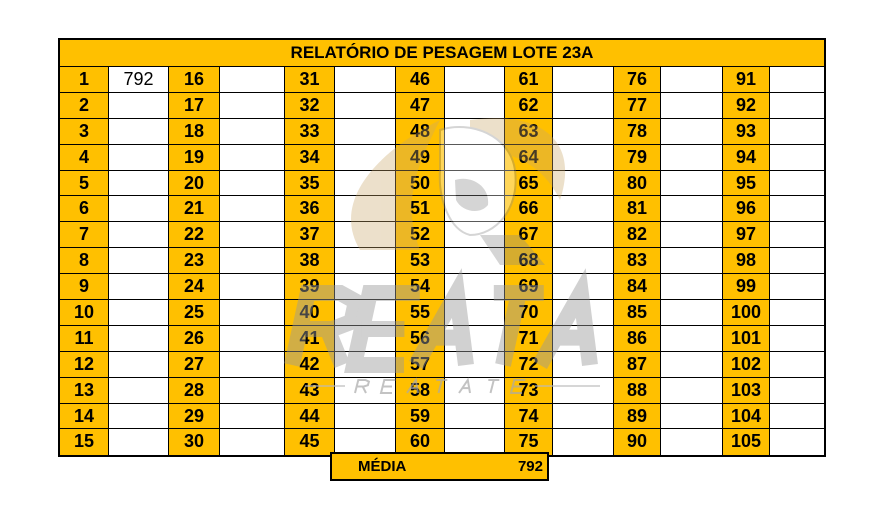 Image resolution: width=890 pixels, height=507 pixels. What do you see at coordinates (530, 466) in the screenshot?
I see `average-value: 792` at bounding box center [530, 466].